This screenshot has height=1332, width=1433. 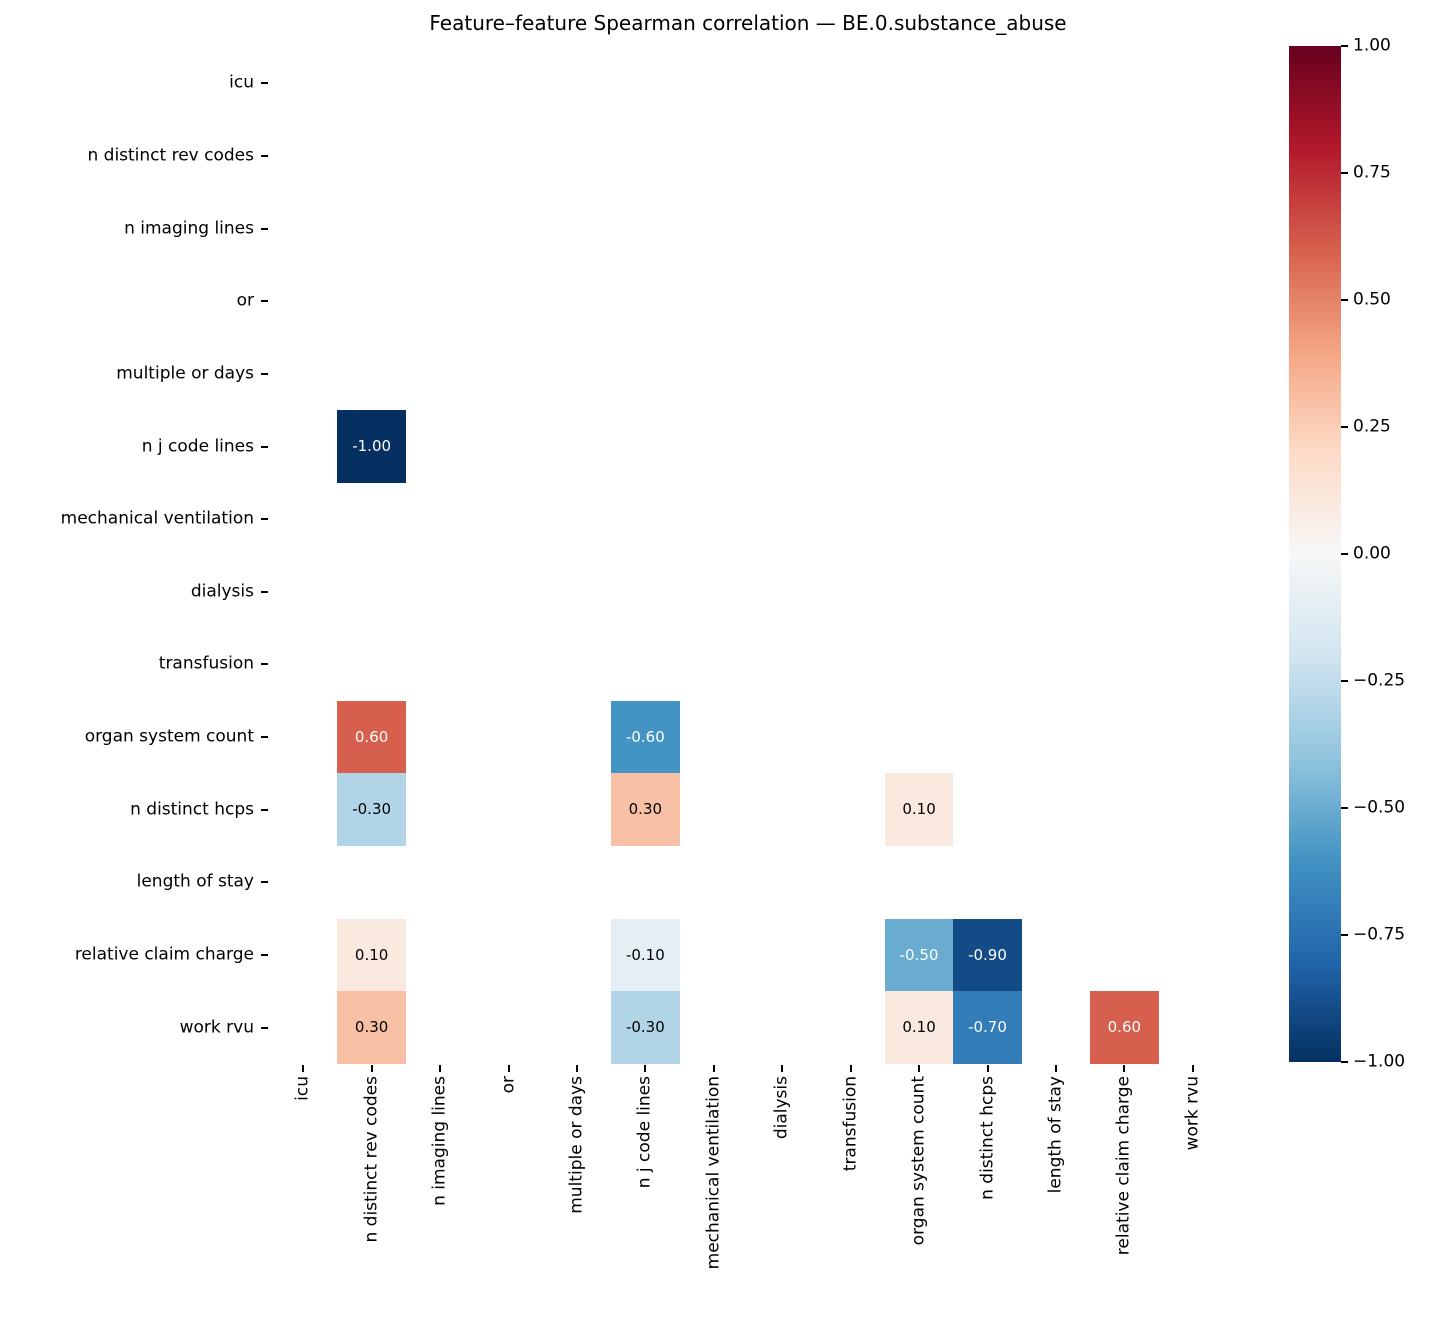 What do you see at coordinates (1379, 680) in the screenshot?
I see `colorbar-tick-label: −0.25` at bounding box center [1379, 680].